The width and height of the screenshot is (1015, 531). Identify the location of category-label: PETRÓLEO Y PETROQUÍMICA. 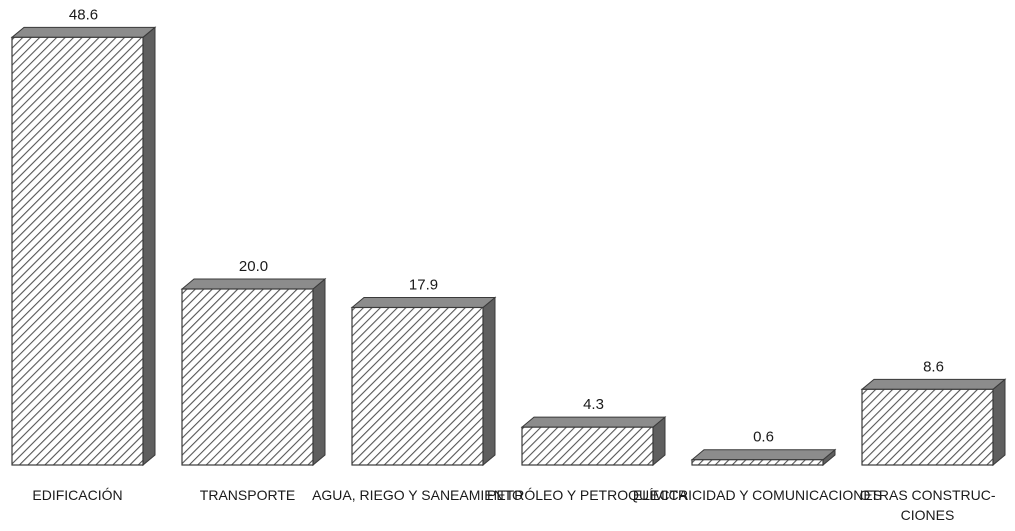
(588, 495).